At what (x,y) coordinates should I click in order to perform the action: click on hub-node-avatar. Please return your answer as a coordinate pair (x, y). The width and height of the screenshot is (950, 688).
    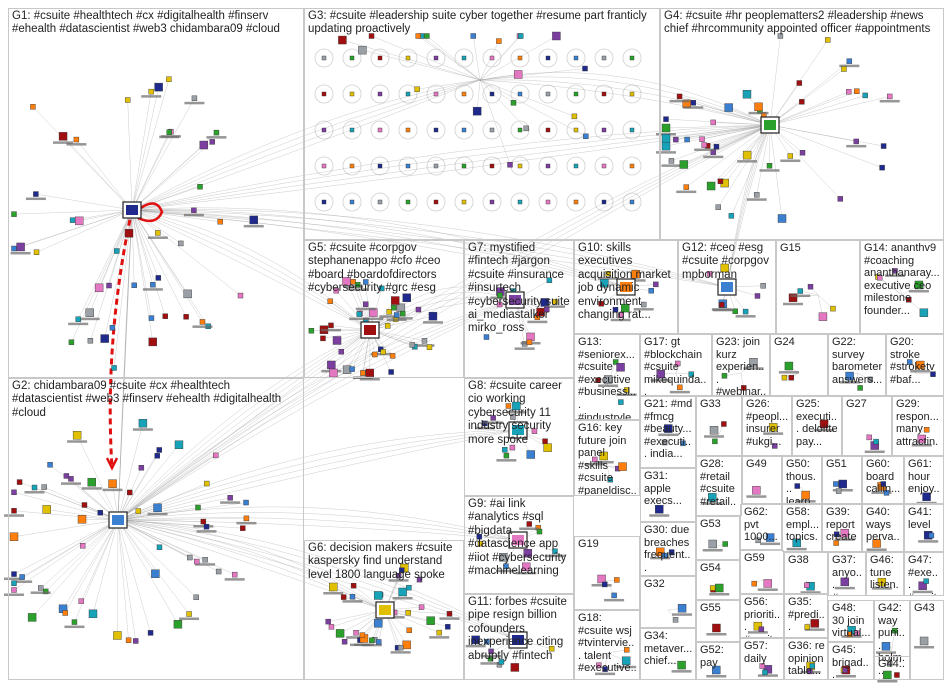
    Looking at the image, I should click on (515, 300).